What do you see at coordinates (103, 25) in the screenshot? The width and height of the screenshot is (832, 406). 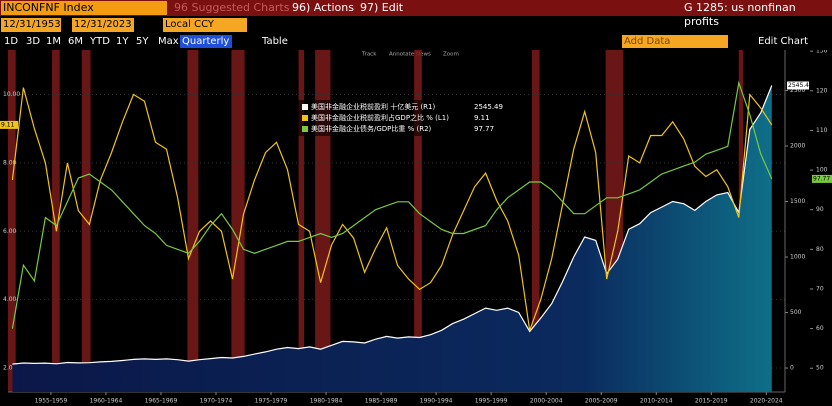 I see `end-date: 12/31/2023` at bounding box center [103, 25].